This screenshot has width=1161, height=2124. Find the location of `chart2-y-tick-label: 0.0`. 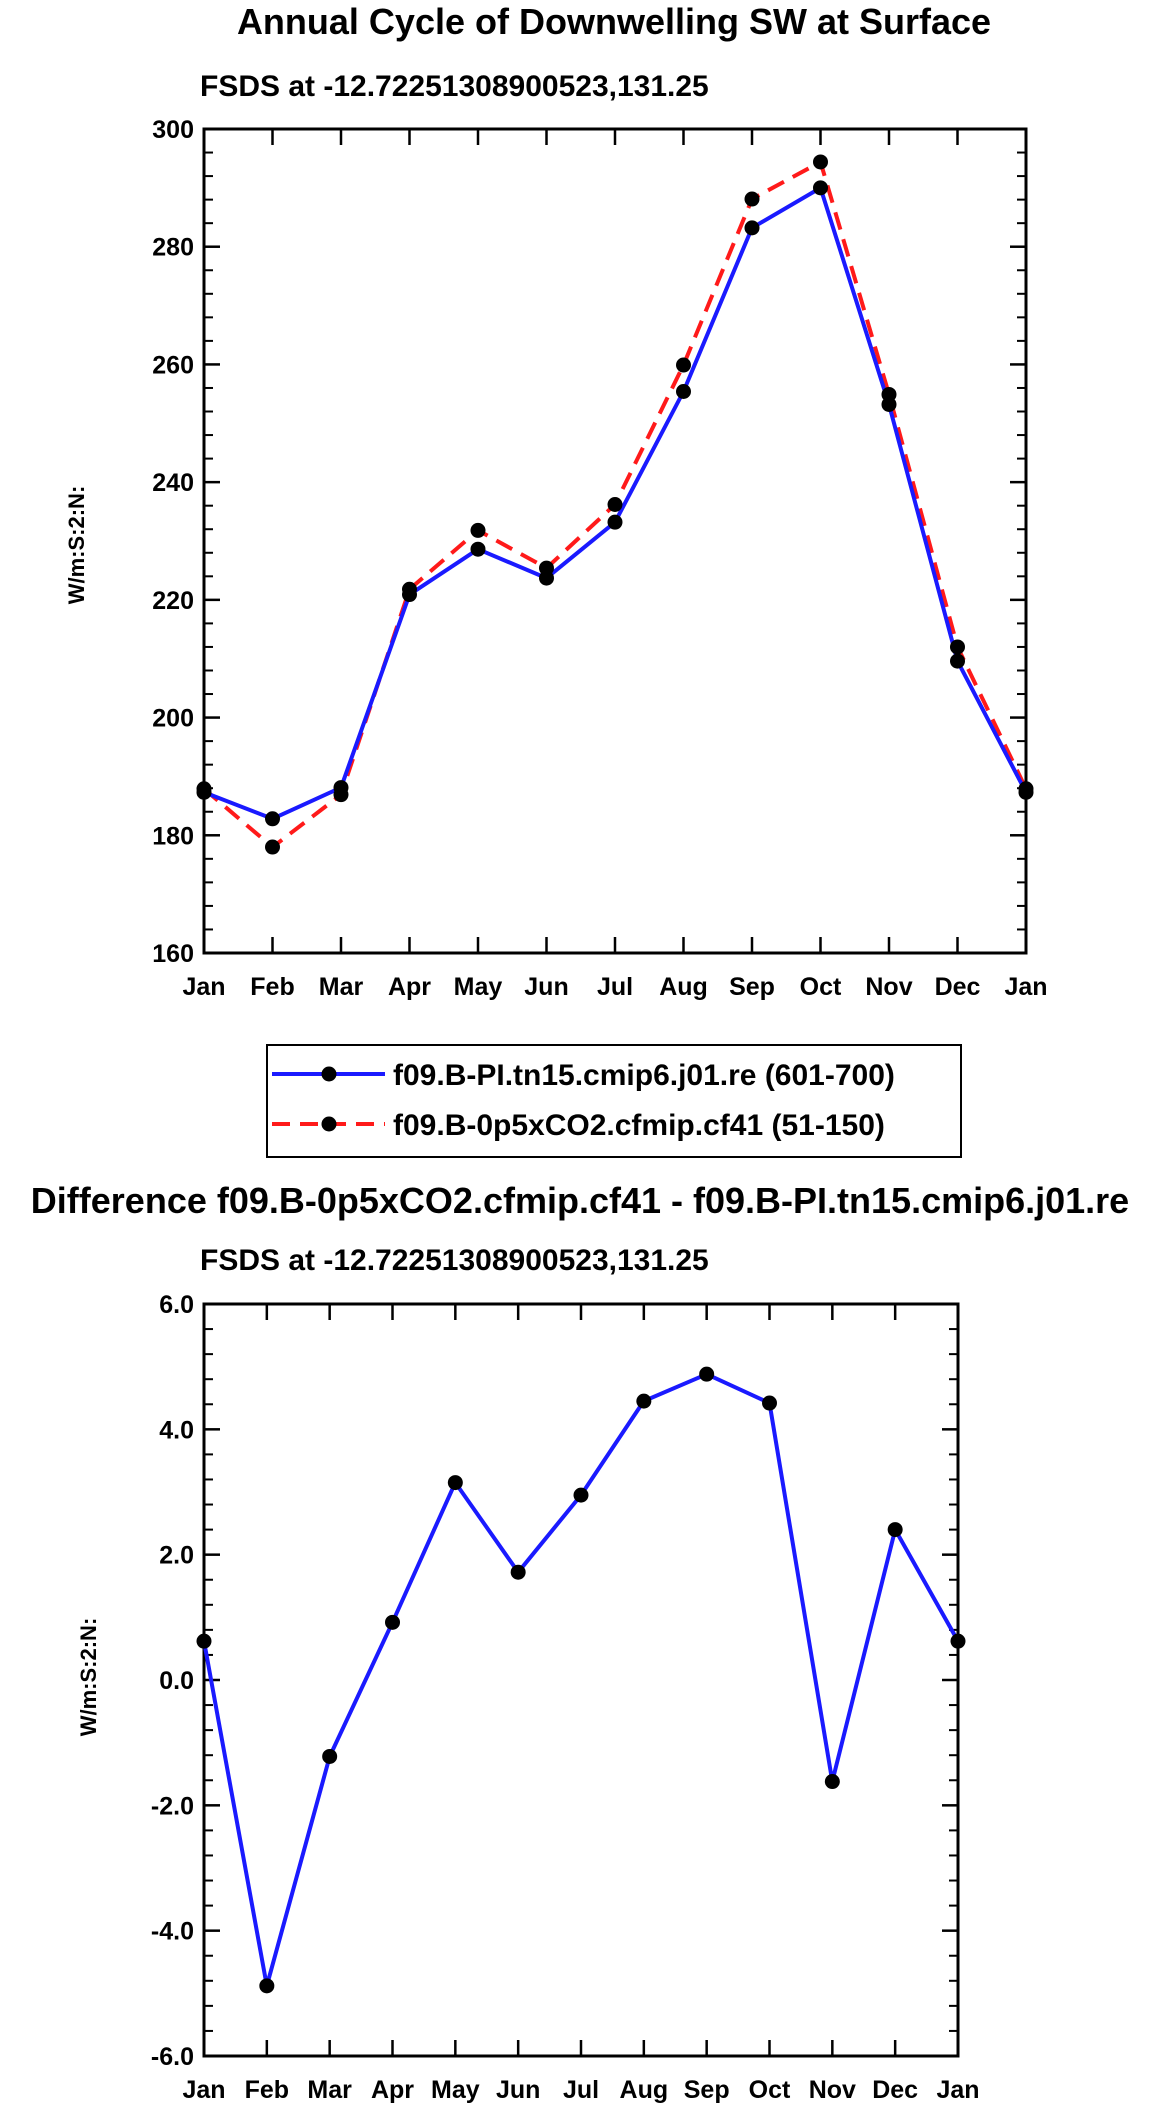

chart2-y-tick-label: 0.0 is located at coordinates (176, 1681).